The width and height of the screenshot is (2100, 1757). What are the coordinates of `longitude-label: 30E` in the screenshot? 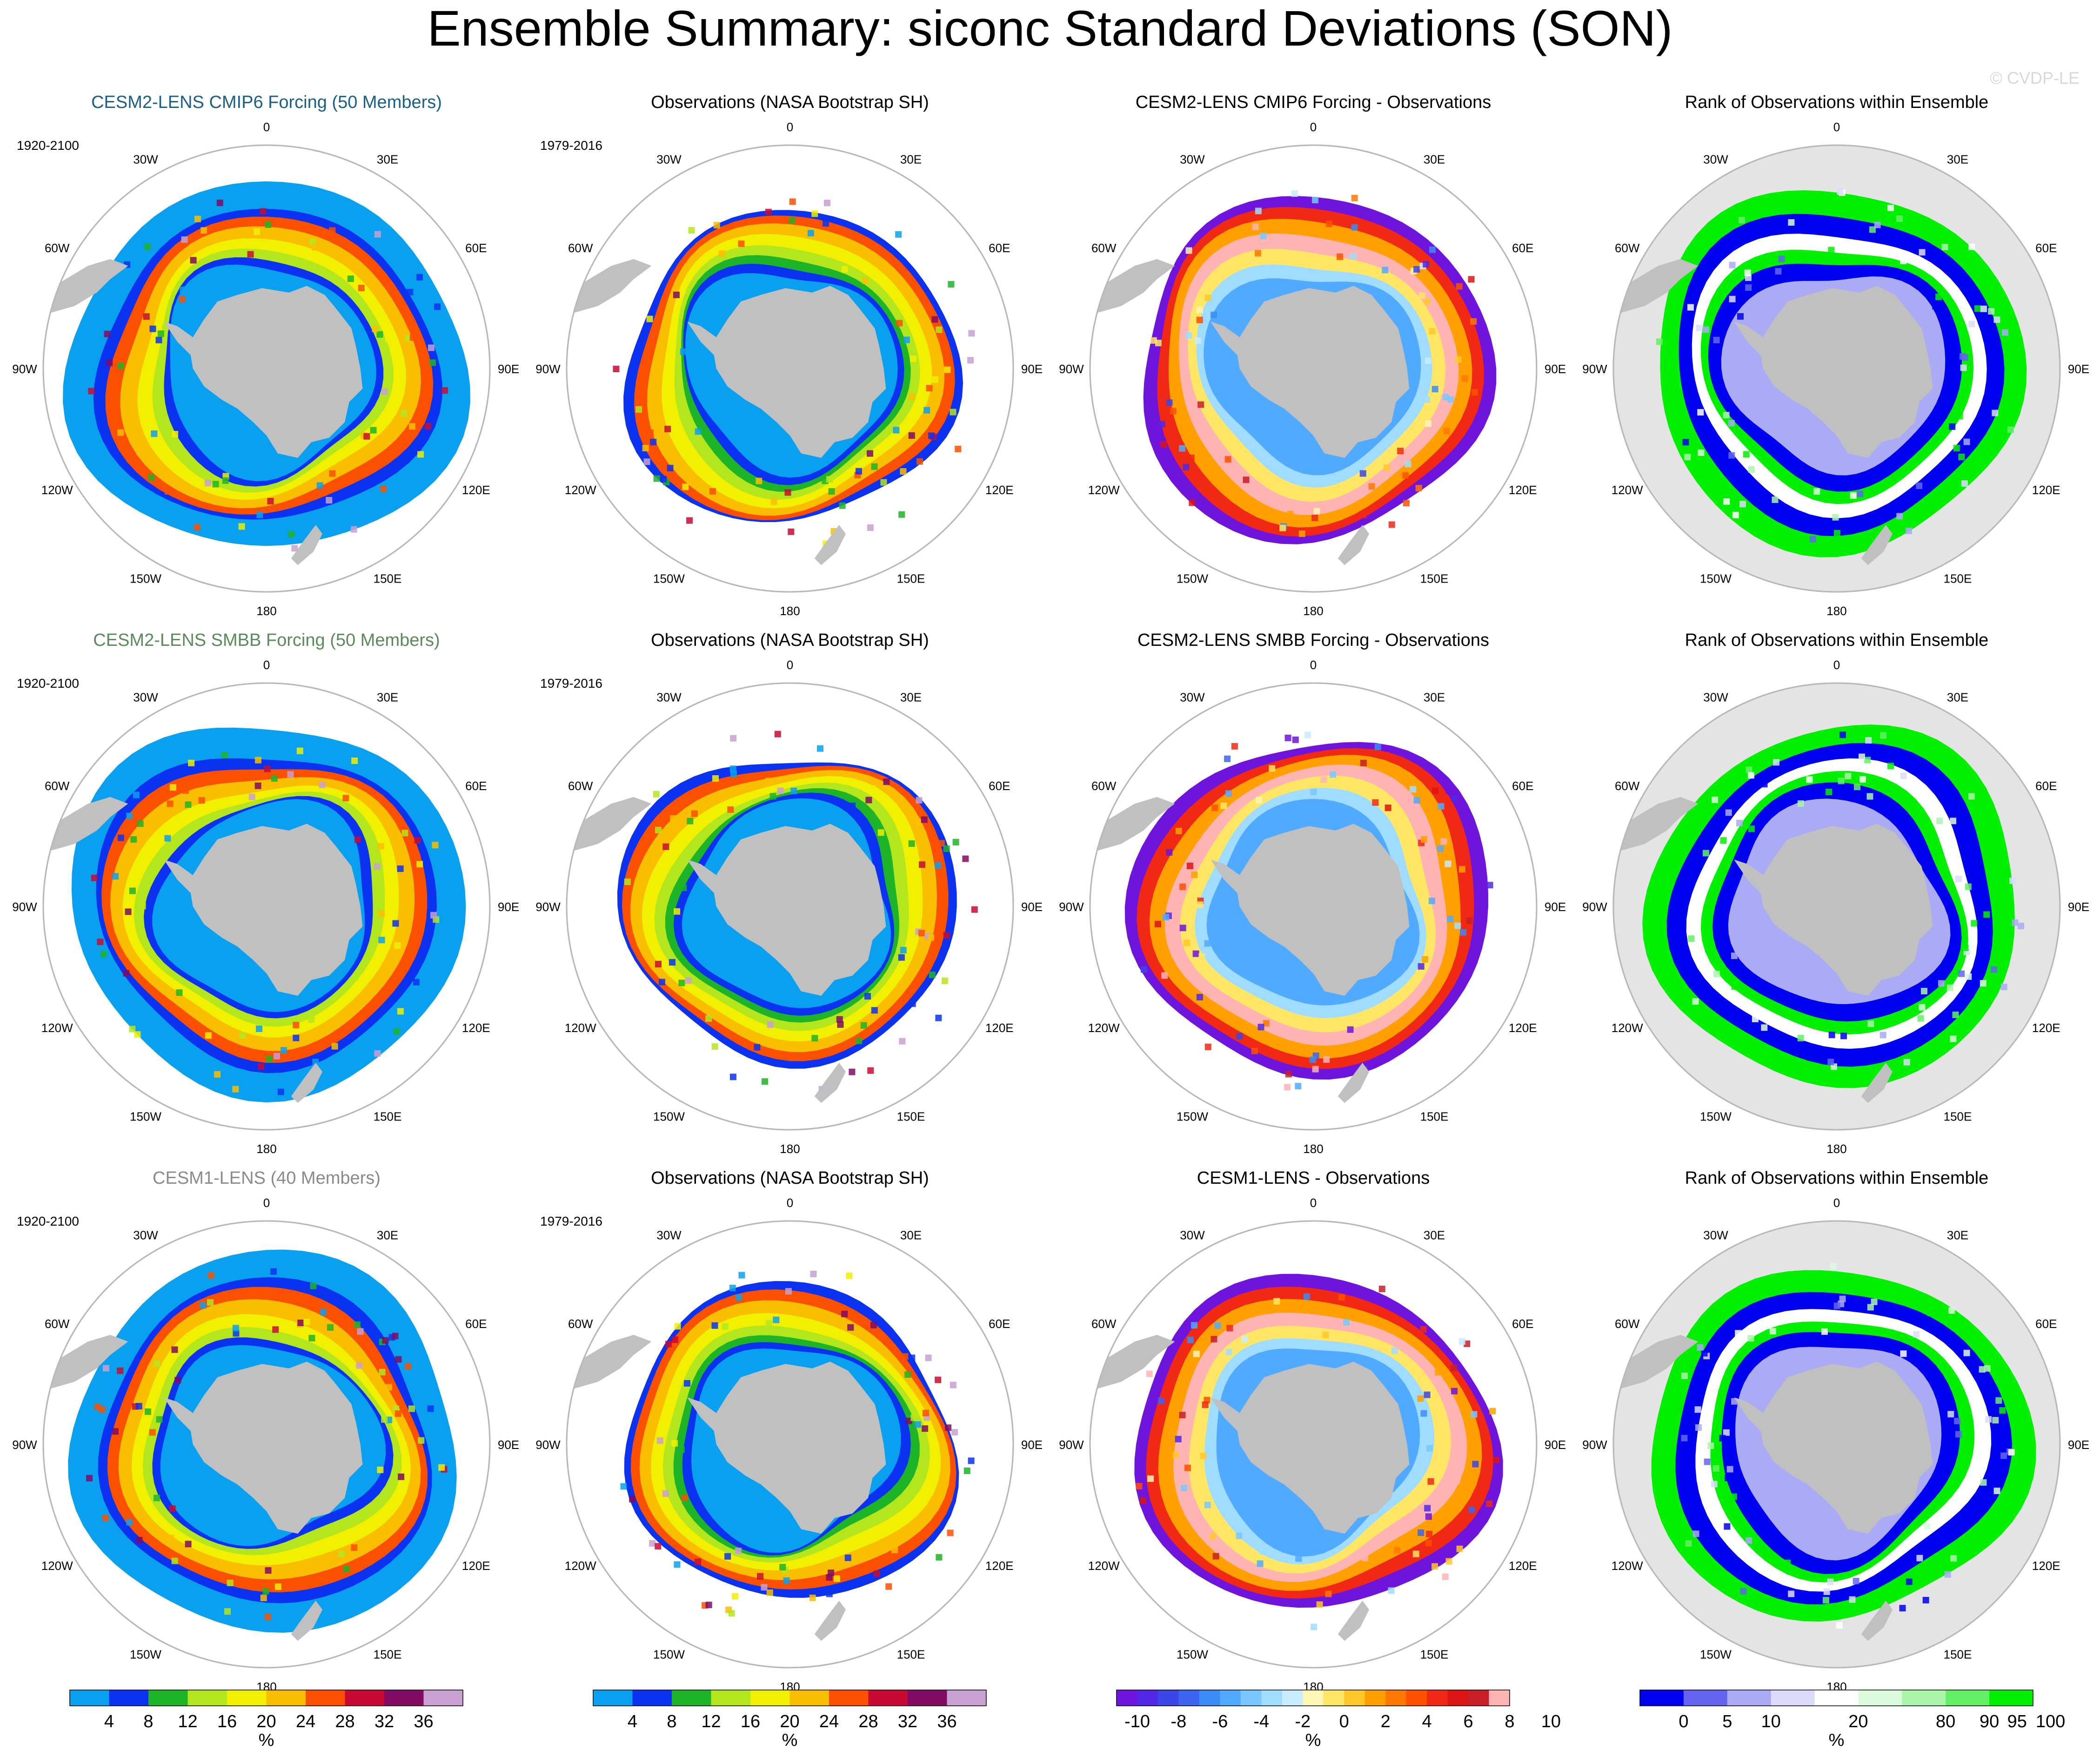 It's located at (1957, 160).